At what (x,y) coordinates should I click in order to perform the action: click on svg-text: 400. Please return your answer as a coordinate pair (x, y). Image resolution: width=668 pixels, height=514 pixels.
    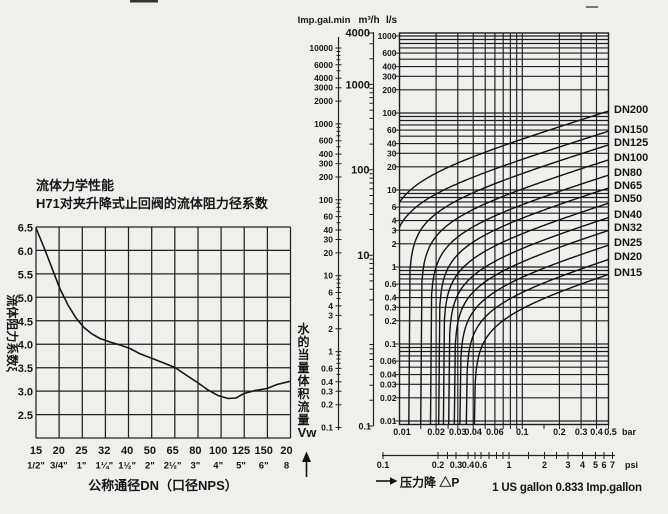
    Looking at the image, I should click on (326, 154).